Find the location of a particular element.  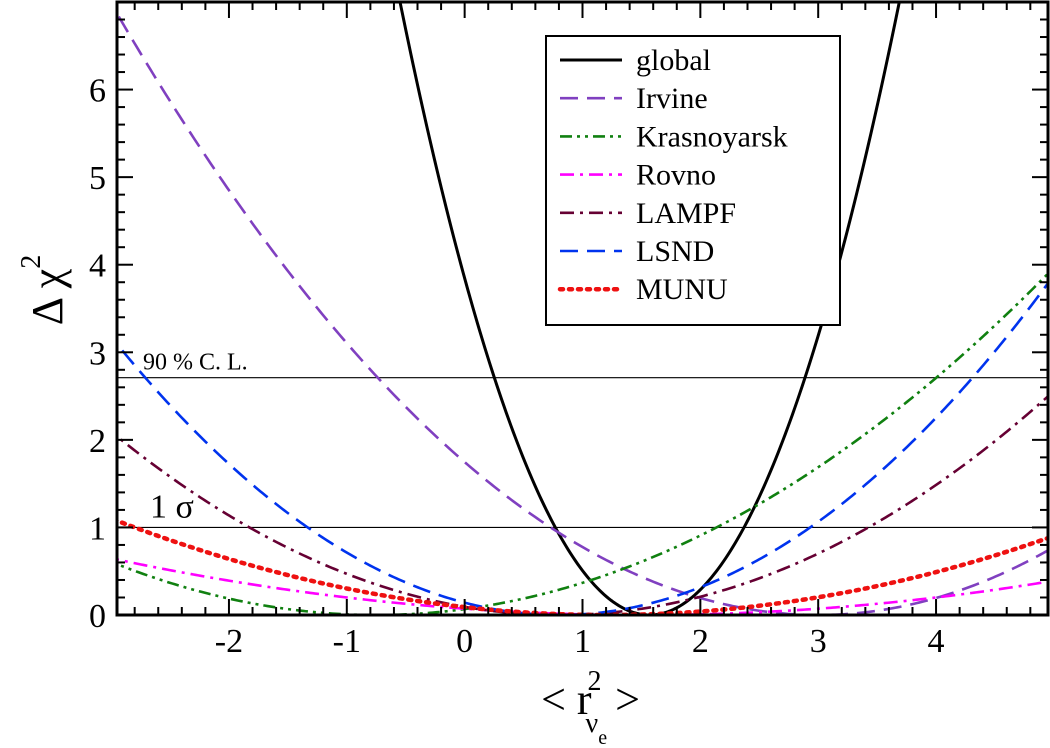

x-axis-title-subsub: e is located at coordinates (602, 737).